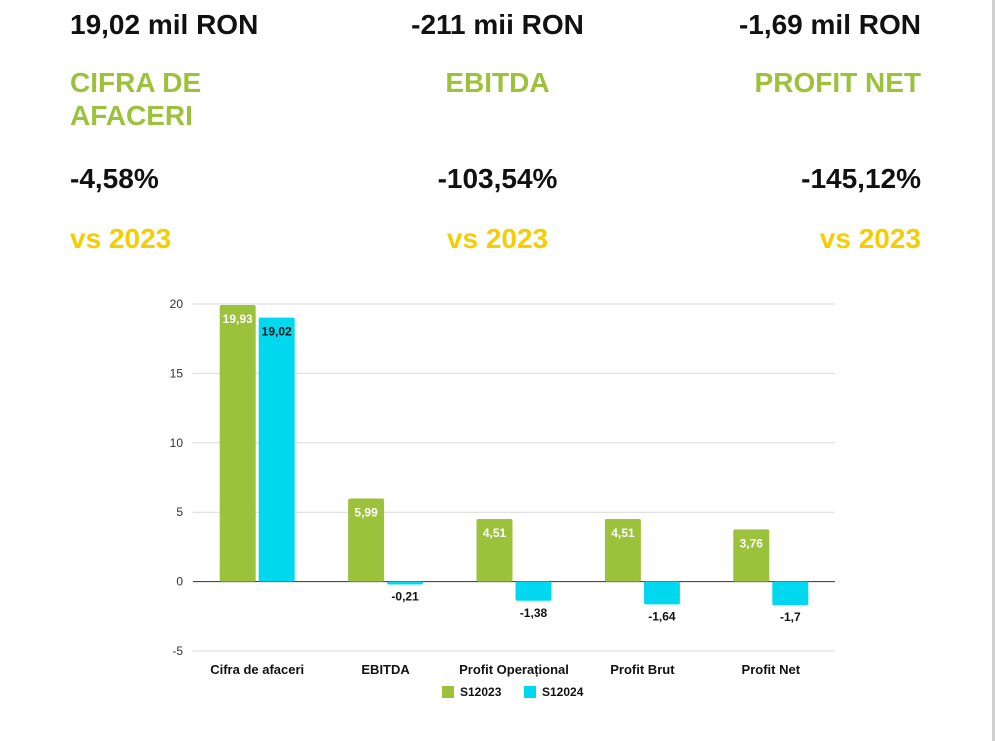 The height and width of the screenshot is (741, 995). Describe the element at coordinates (752, 543) in the screenshot. I see `data-label: 3,76` at that location.